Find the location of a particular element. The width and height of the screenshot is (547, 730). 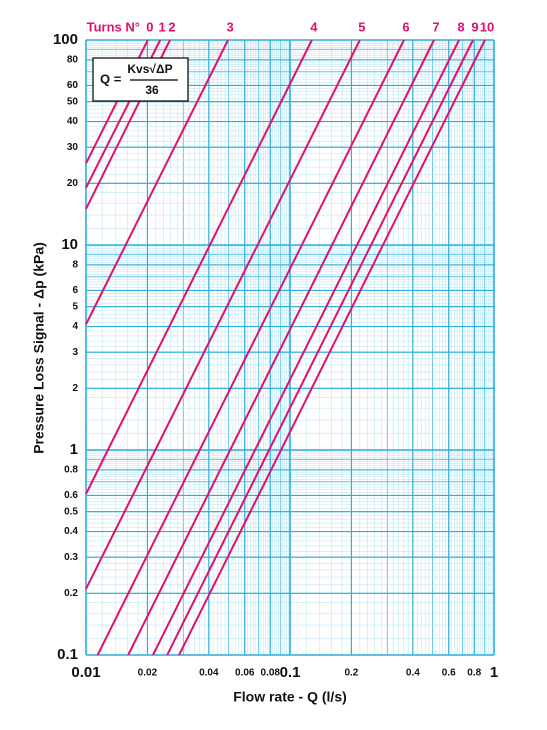

y-tick-label: 60 is located at coordinates (73, 85).